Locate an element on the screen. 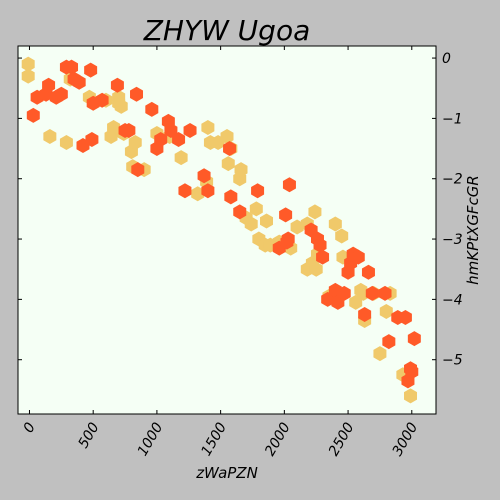  y-tick-label: −3 is located at coordinates (452, 240).